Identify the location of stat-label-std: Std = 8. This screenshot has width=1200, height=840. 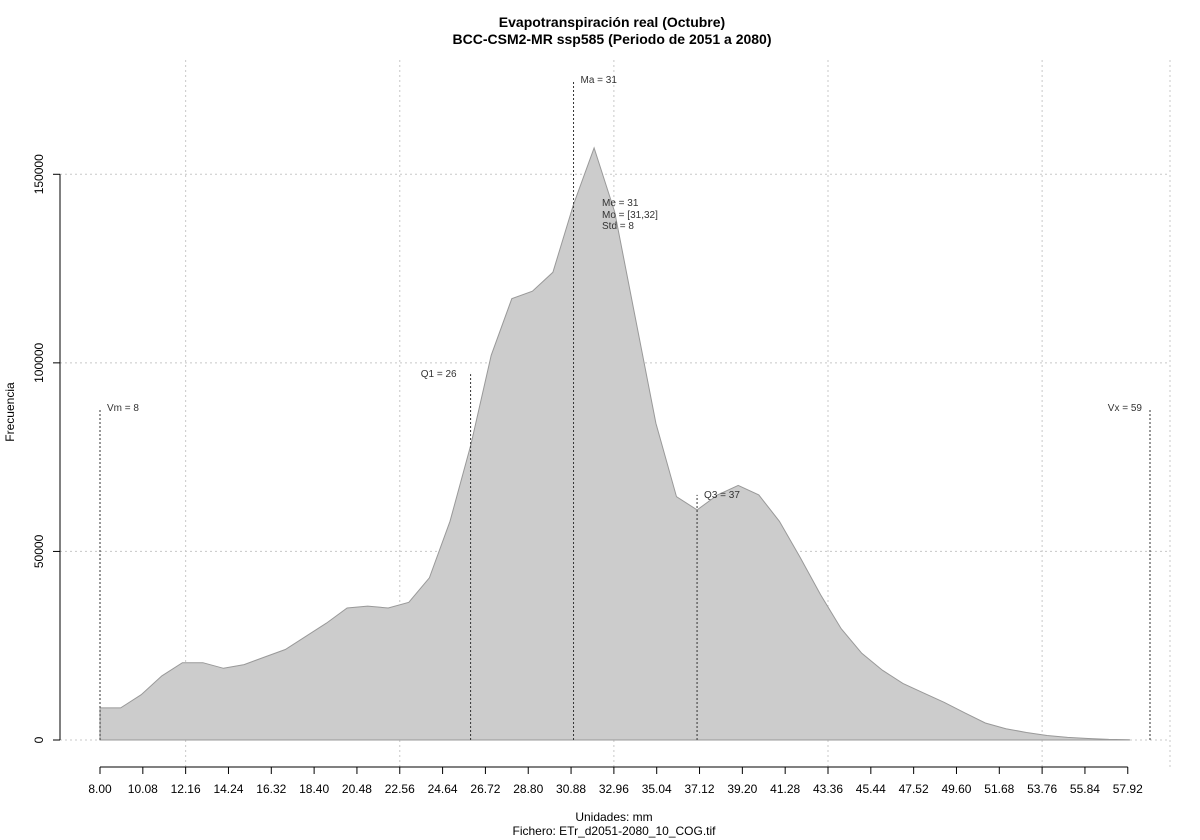
(618, 226).